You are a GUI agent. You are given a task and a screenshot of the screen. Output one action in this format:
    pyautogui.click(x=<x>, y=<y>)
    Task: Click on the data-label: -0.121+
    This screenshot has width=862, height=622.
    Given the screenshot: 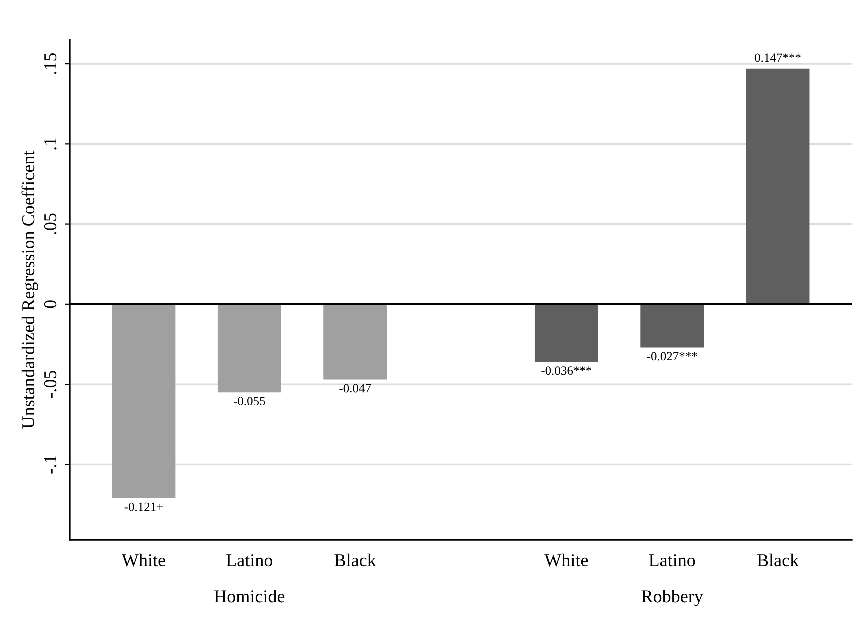 What is the action you would take?
    pyautogui.click(x=144, y=507)
    